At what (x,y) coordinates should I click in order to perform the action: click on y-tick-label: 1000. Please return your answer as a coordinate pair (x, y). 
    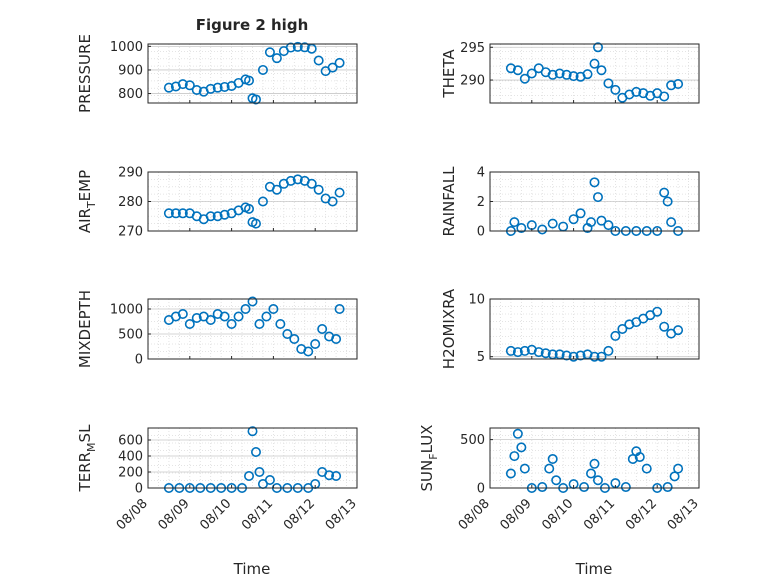
    Looking at the image, I should click on (126, 47).